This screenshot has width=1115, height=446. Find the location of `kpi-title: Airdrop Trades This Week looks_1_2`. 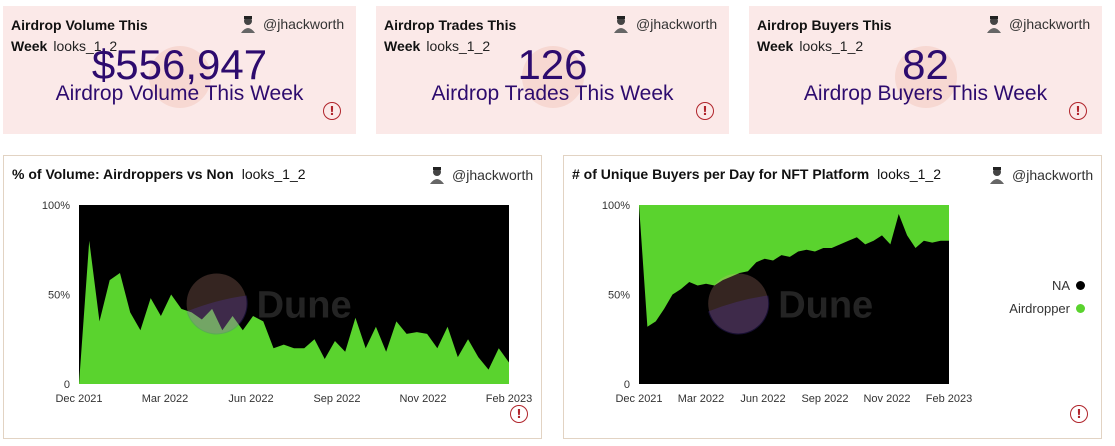

kpi-title: Airdrop Trades This Week looks_1_2 is located at coordinates (464, 36).